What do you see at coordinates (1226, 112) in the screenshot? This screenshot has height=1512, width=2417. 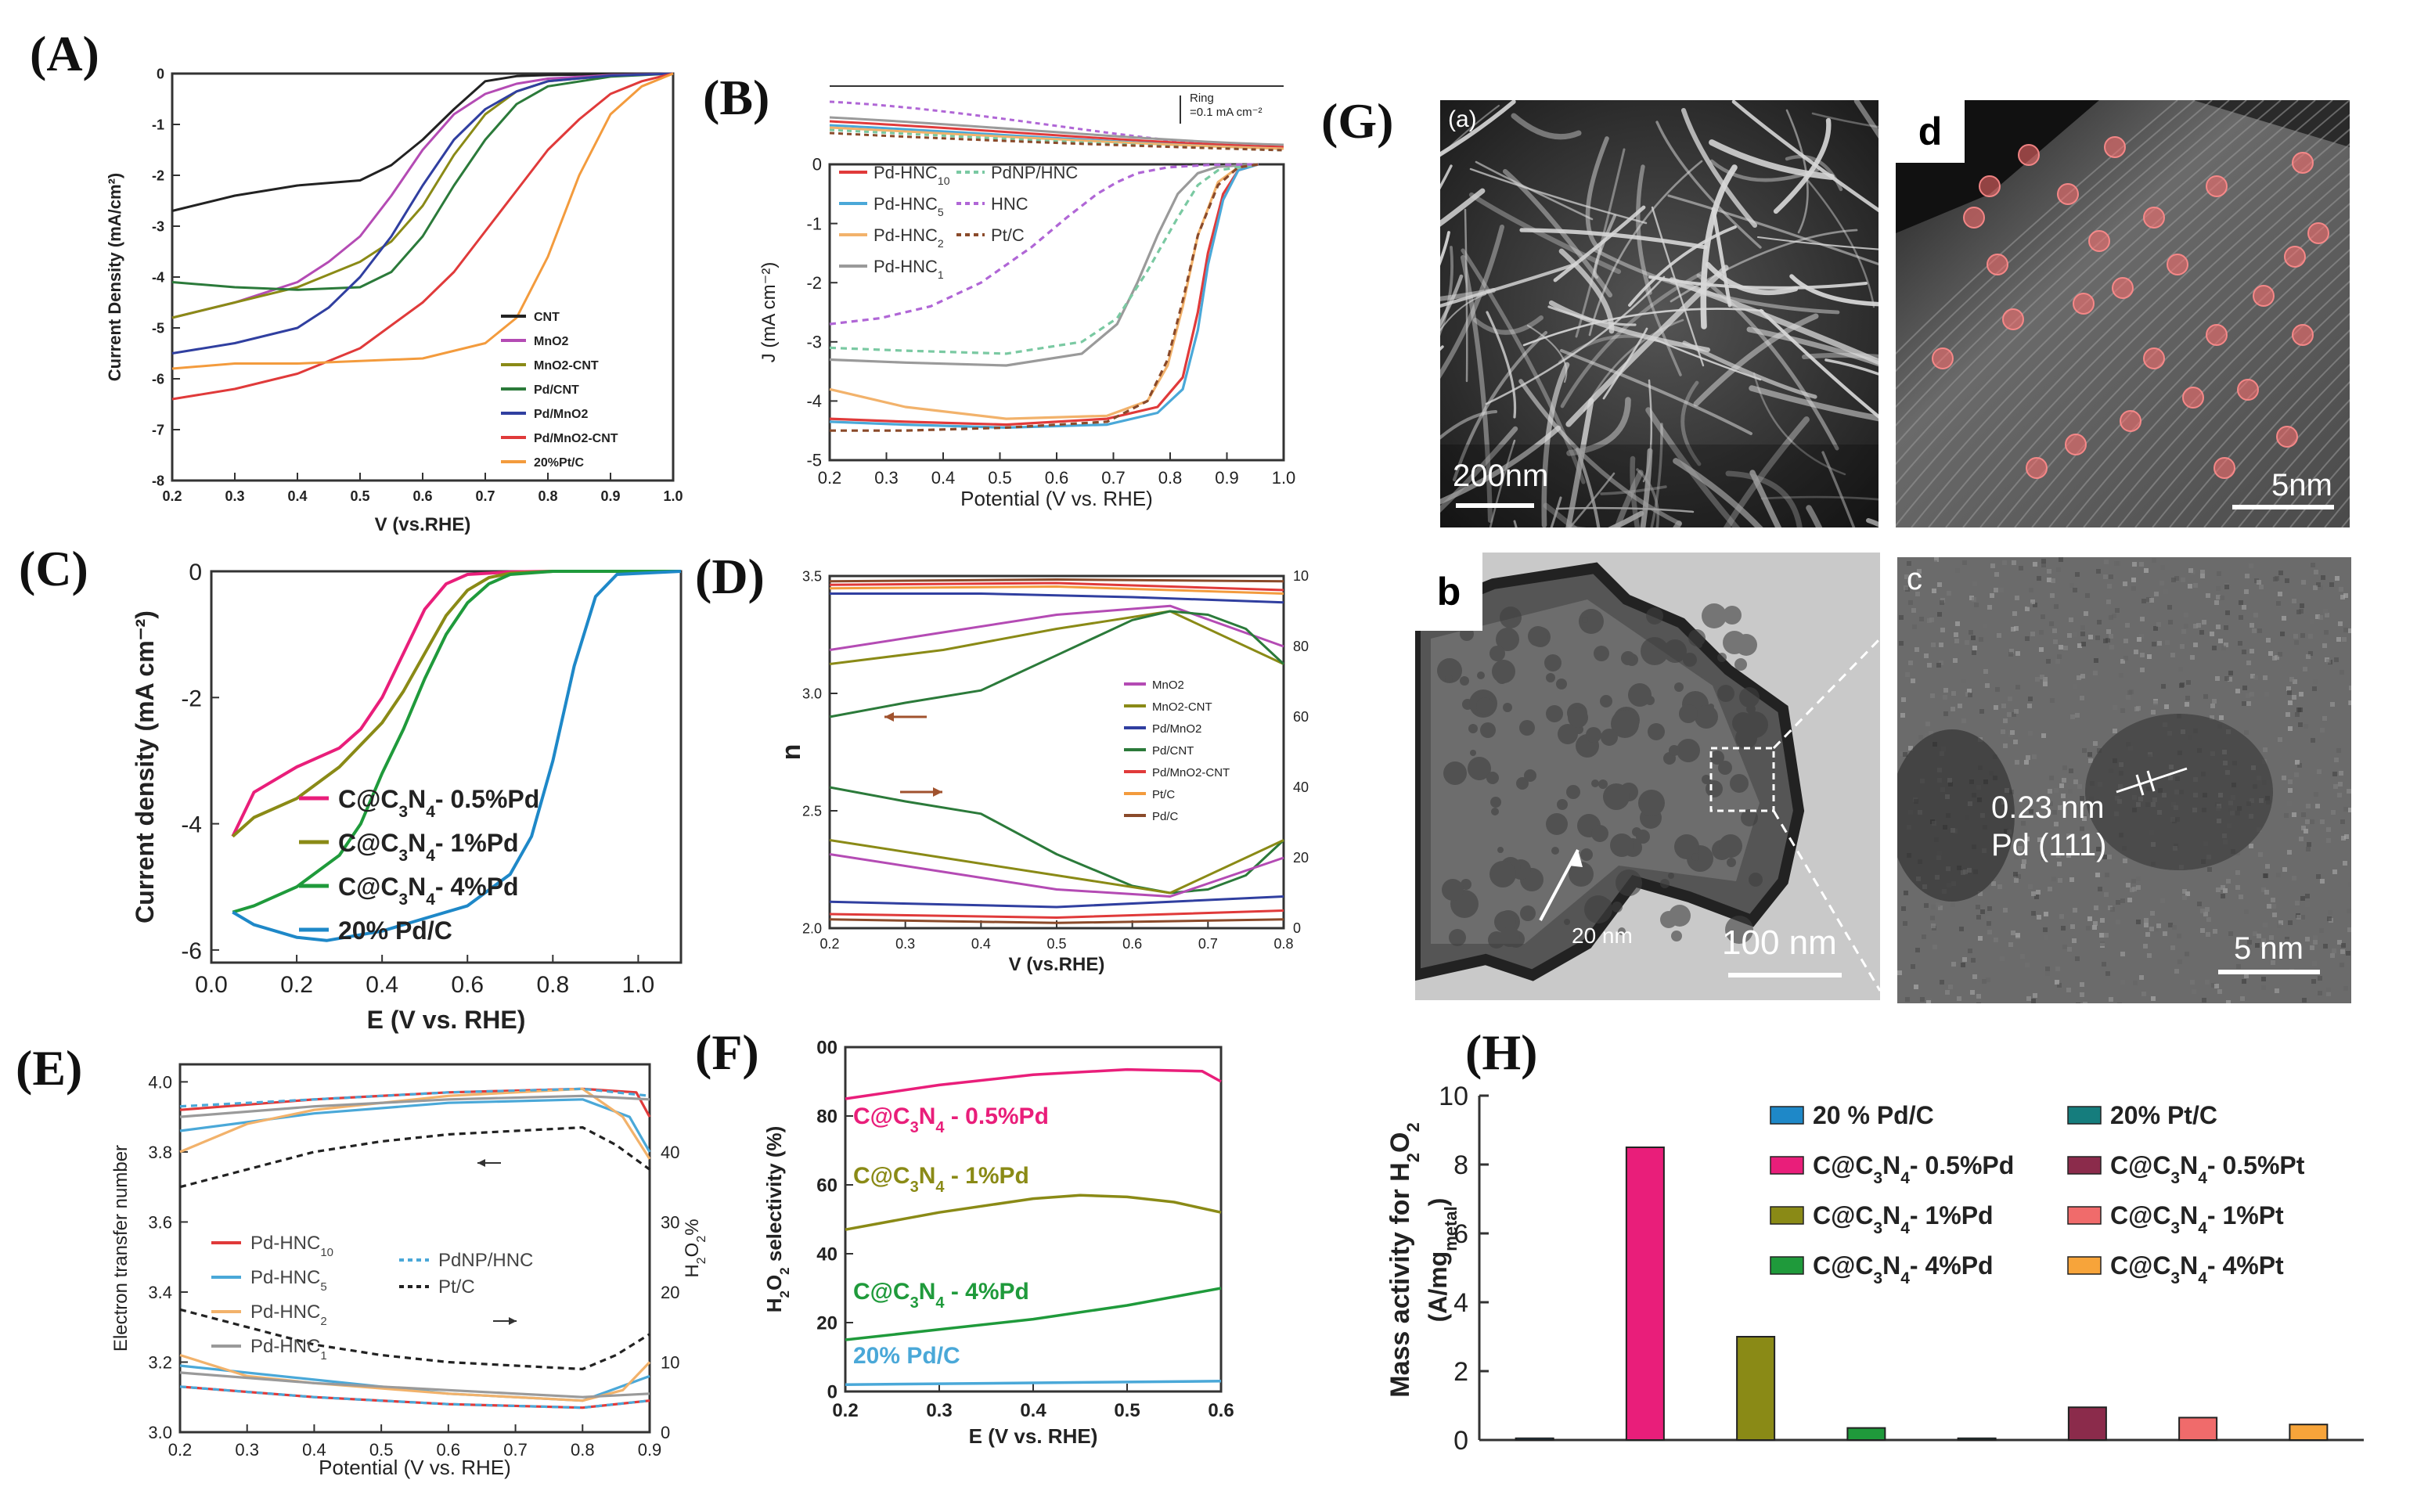 I see `ring-scale-value: =0.1 mA cm⁻²` at bounding box center [1226, 112].